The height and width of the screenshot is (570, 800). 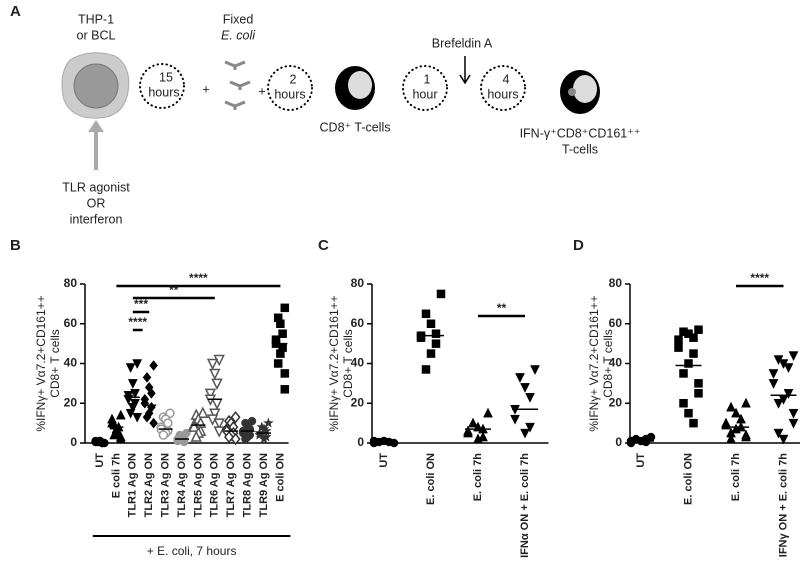 I want to click on timer-value: 4, so click(x=506, y=79).